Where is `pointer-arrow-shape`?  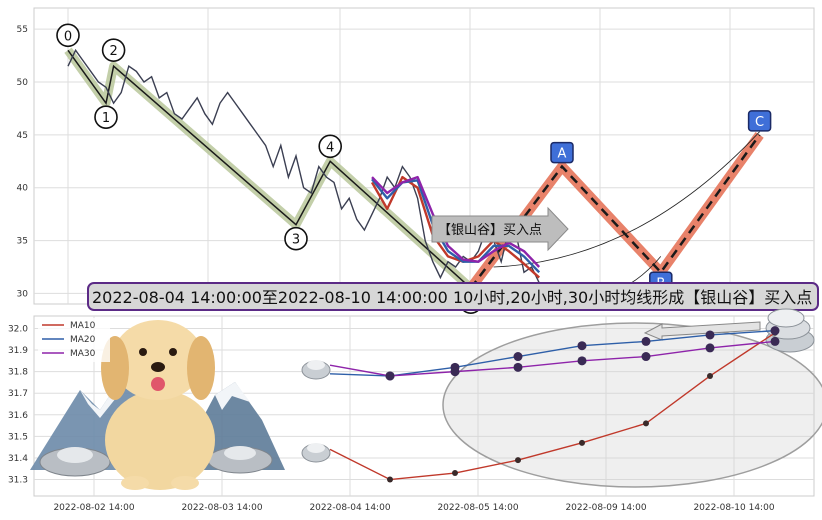 pointer-arrow-shape is located at coordinates (702, 331).